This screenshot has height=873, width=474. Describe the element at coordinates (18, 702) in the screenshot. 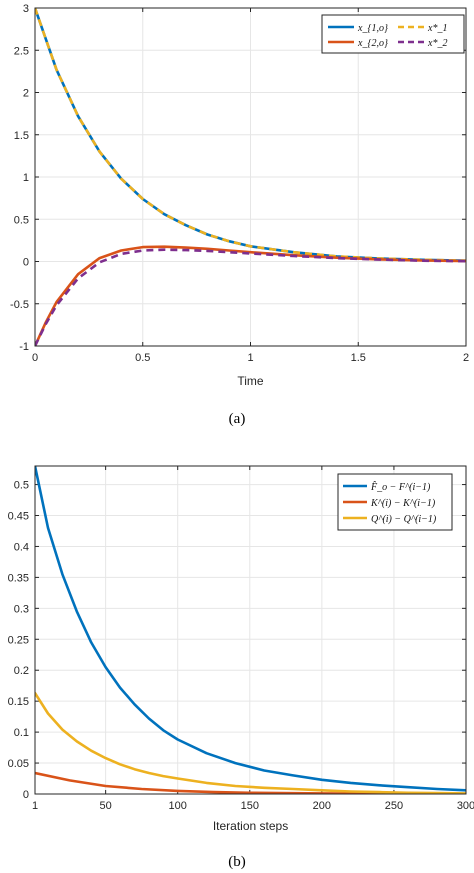

I see `y-tick-label: 0.15` at that location.